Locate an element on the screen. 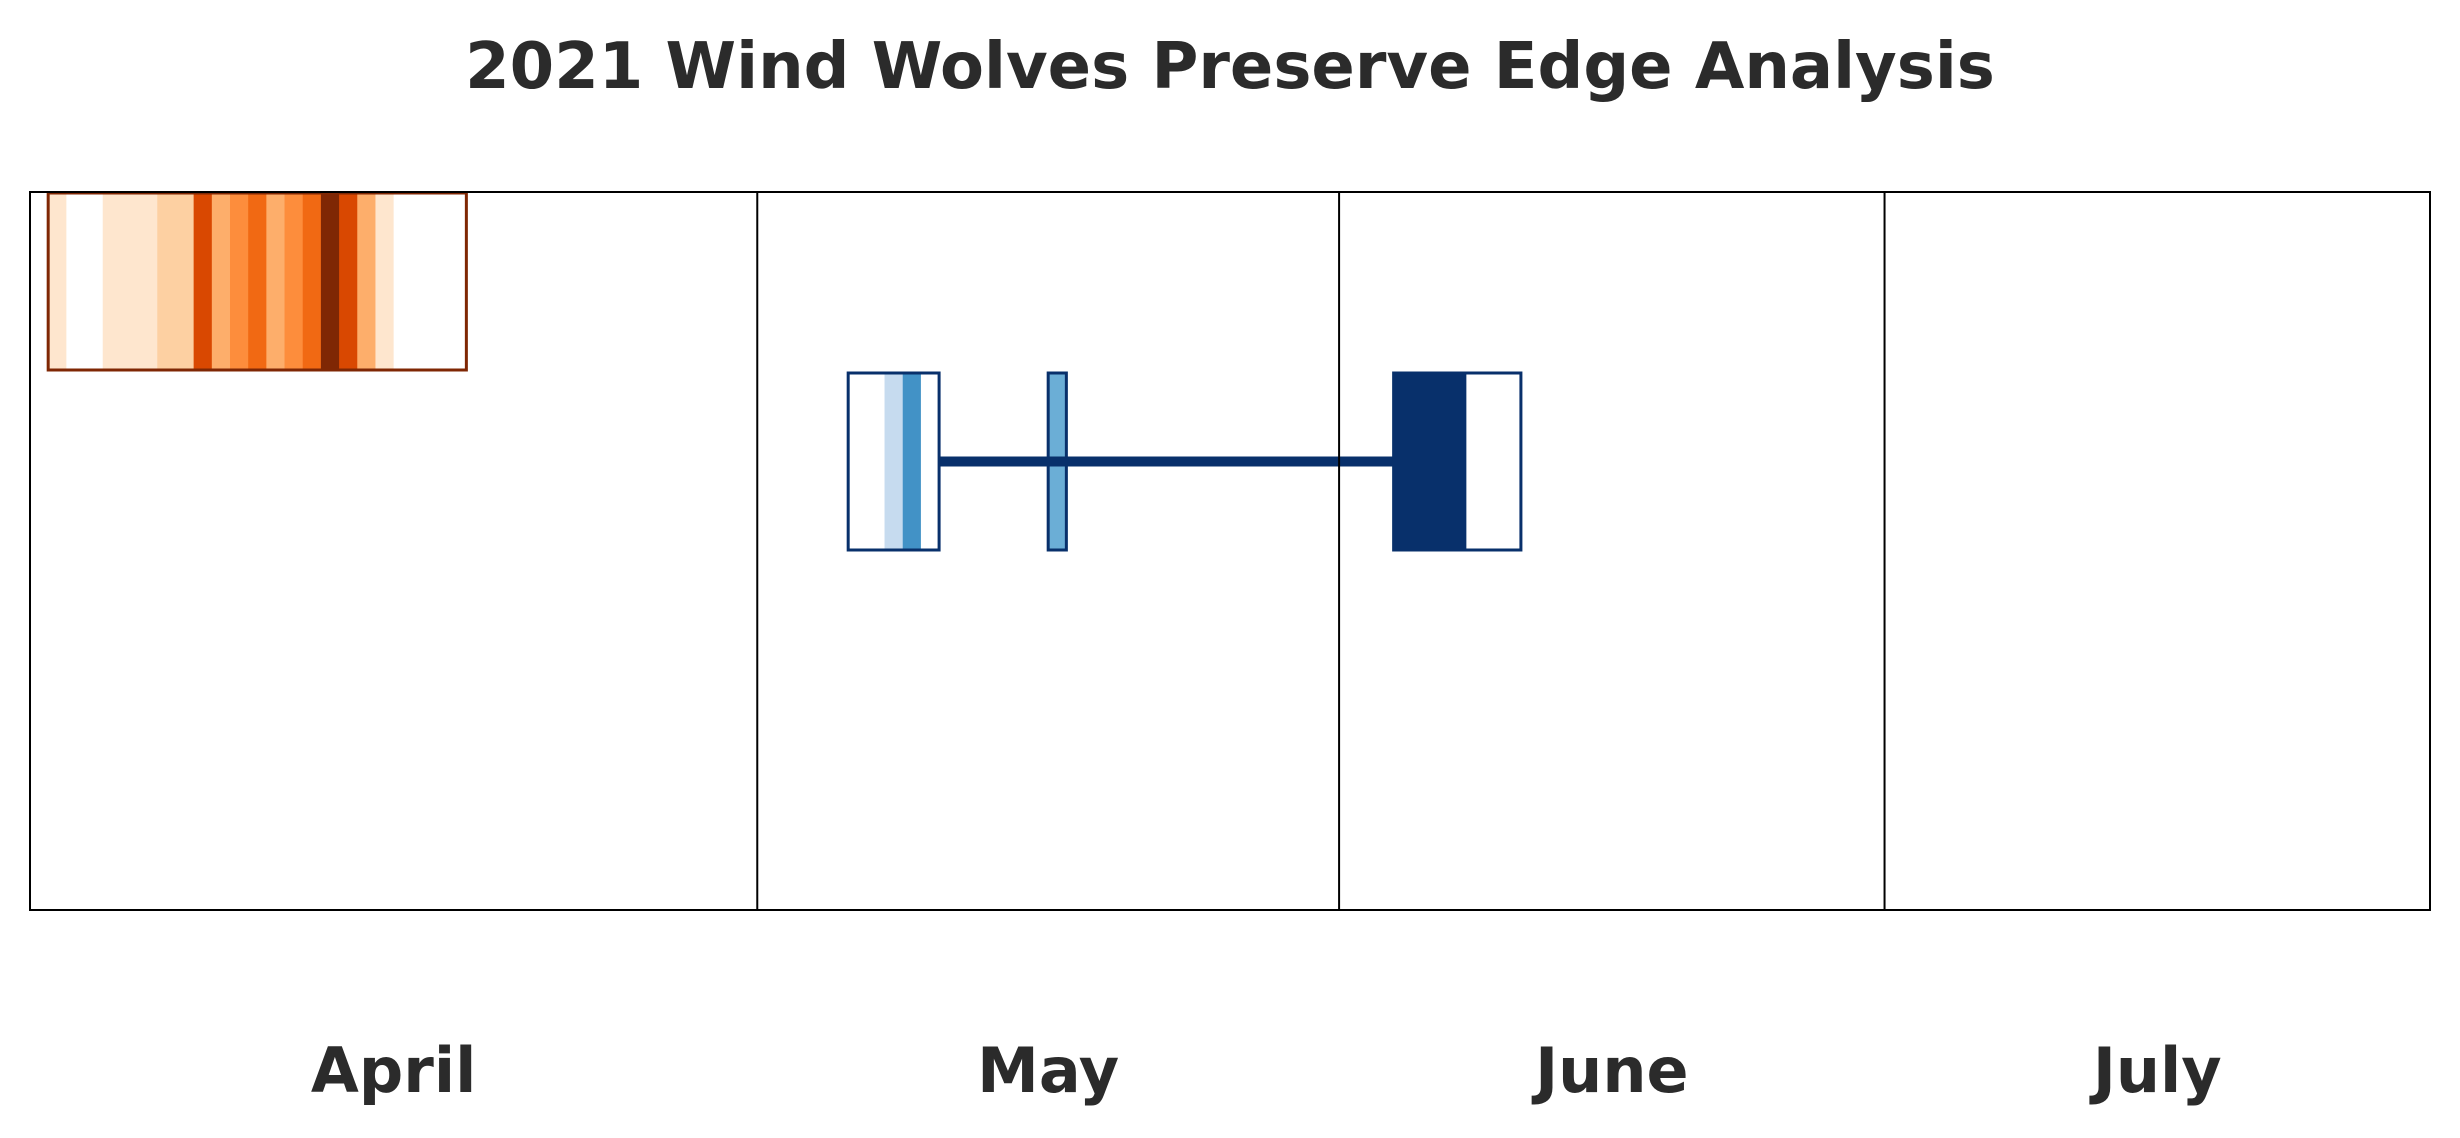 The height and width of the screenshot is (1138, 2460). month-label-july: July is located at coordinates (2155, 1070).